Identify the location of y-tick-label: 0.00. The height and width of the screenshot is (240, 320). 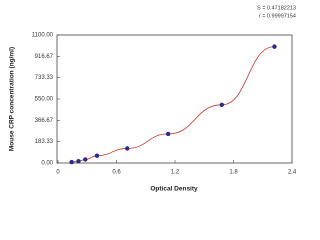
(47, 164).